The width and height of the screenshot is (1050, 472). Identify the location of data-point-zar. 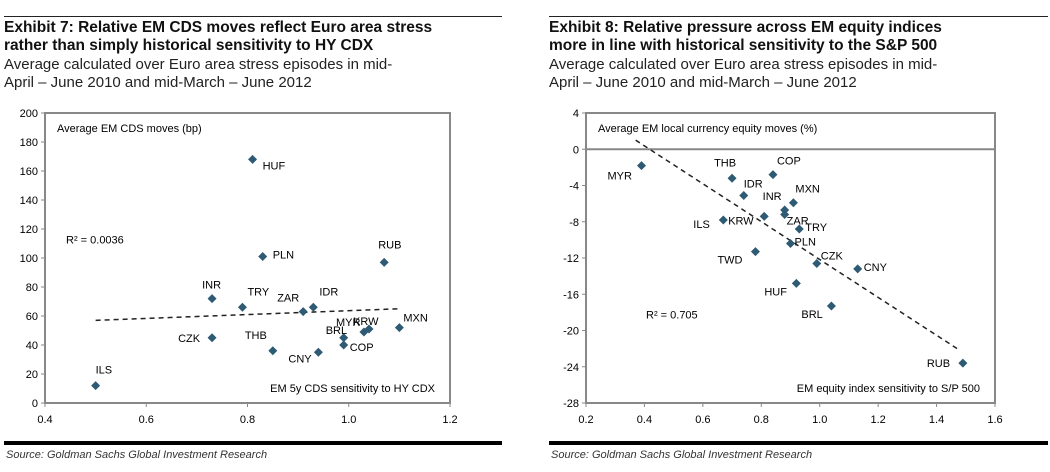
(303, 312).